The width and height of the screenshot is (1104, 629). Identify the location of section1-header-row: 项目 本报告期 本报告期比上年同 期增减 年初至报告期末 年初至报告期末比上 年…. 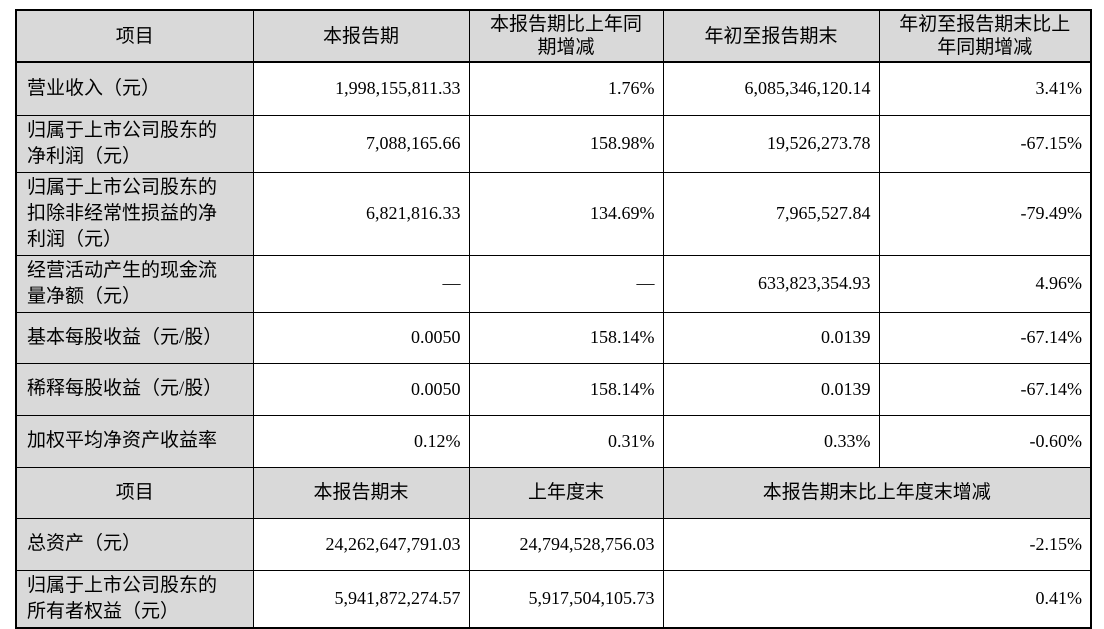
(553, 36).